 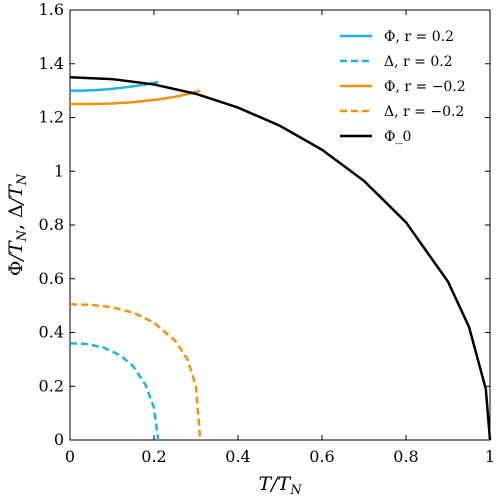 I want to click on x-tick-label: 1, so click(x=490, y=456).